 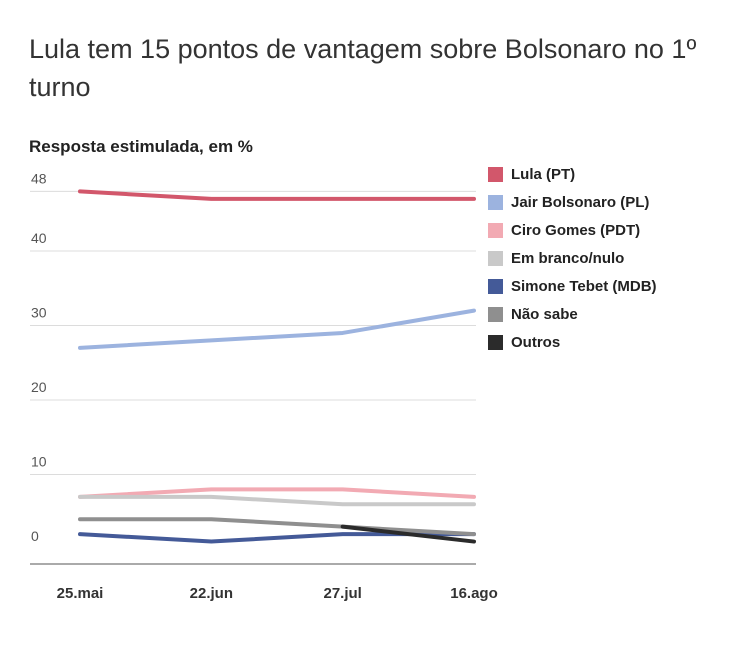 What do you see at coordinates (39, 462) in the screenshot?
I see `y-tick-label: 10` at bounding box center [39, 462].